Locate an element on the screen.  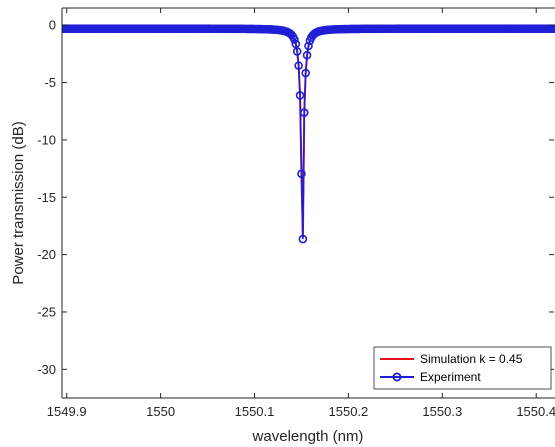
y-axis-label: Power transmission (dB) is located at coordinates (18, 202).